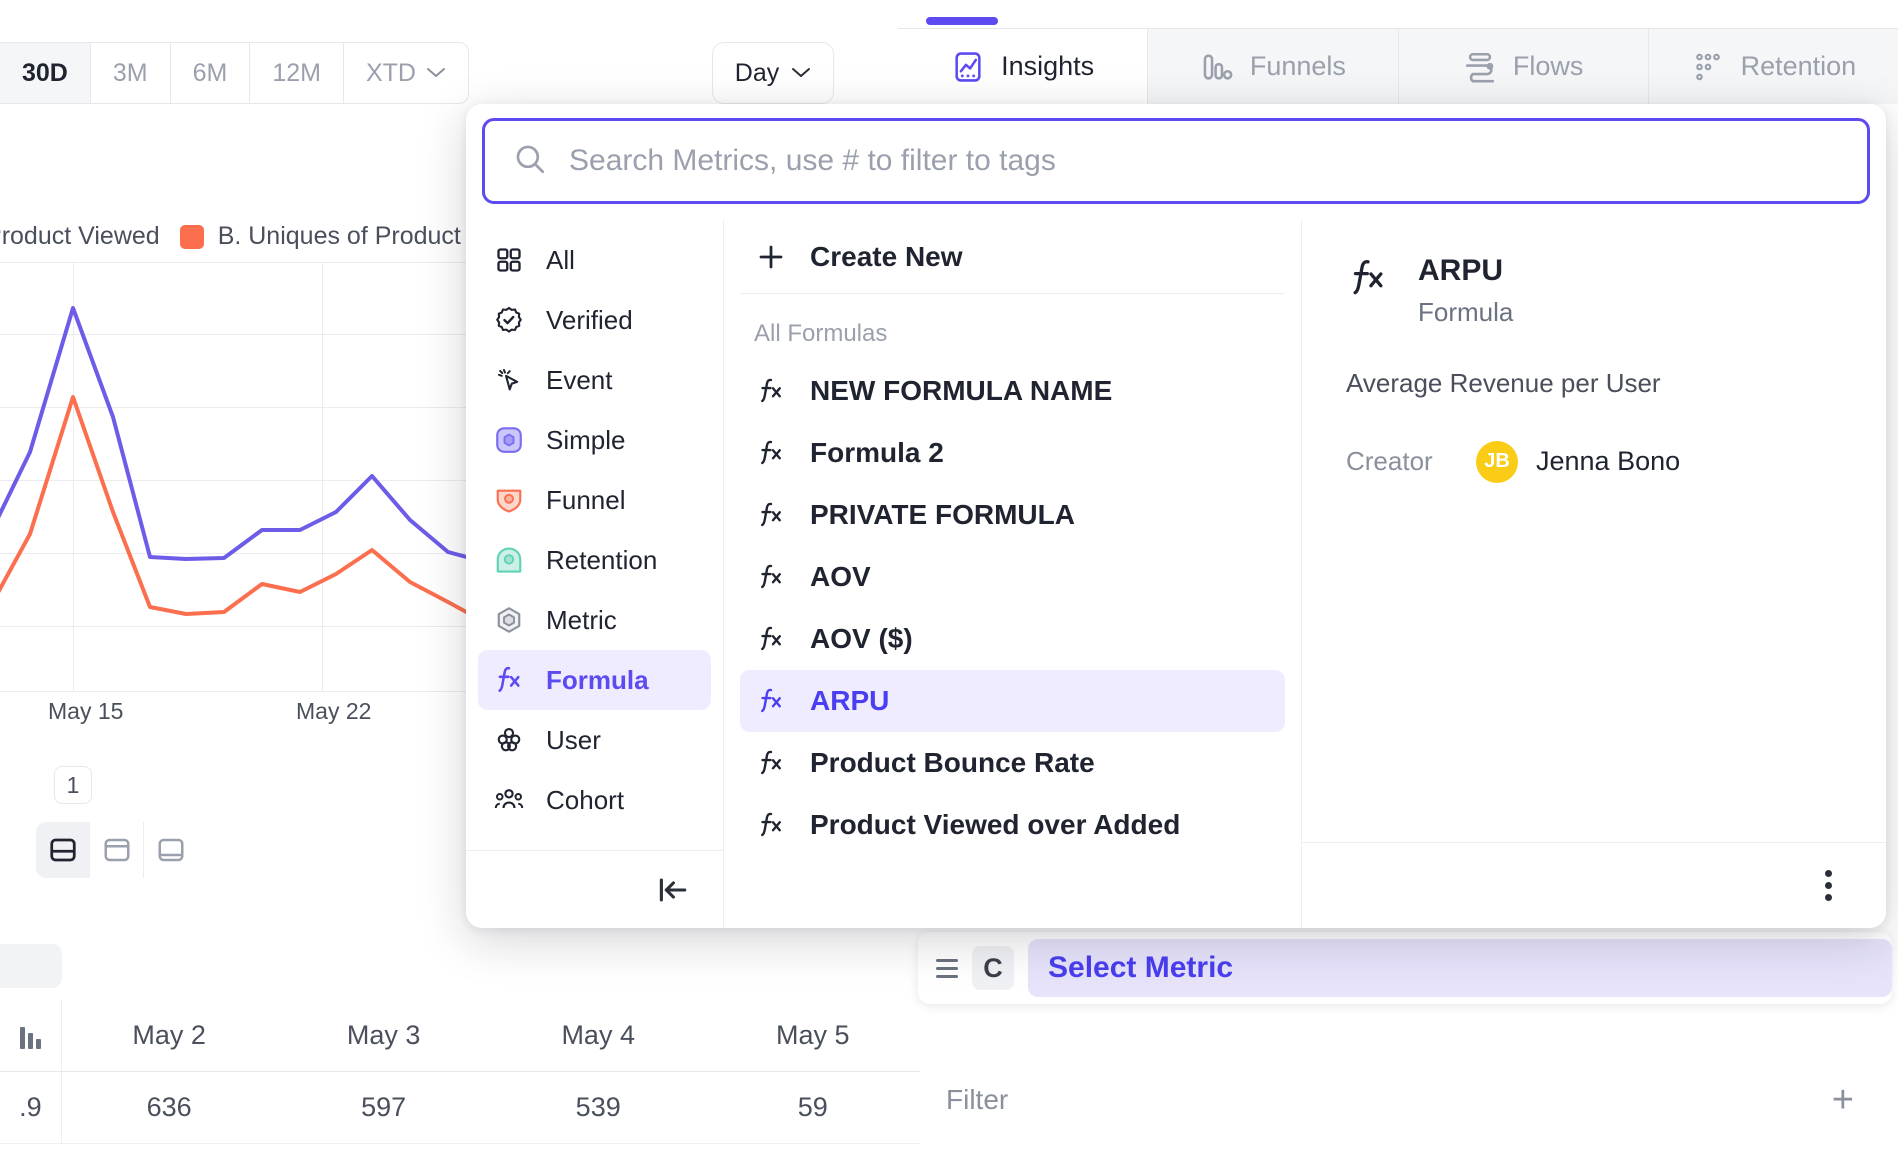  I want to click on rail-item-user: User, so click(594, 740).